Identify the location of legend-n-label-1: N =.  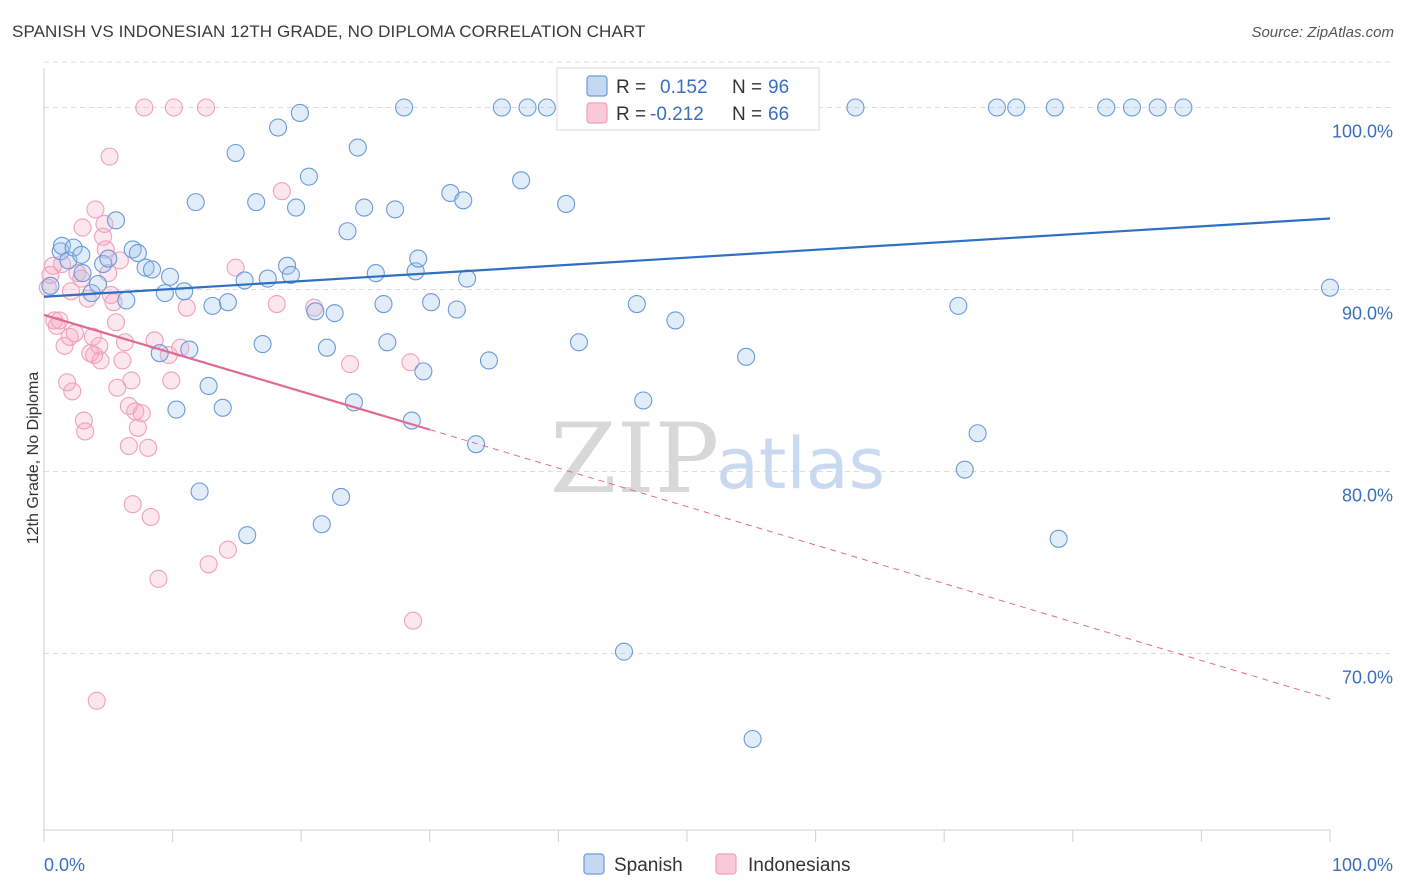
(747, 87).